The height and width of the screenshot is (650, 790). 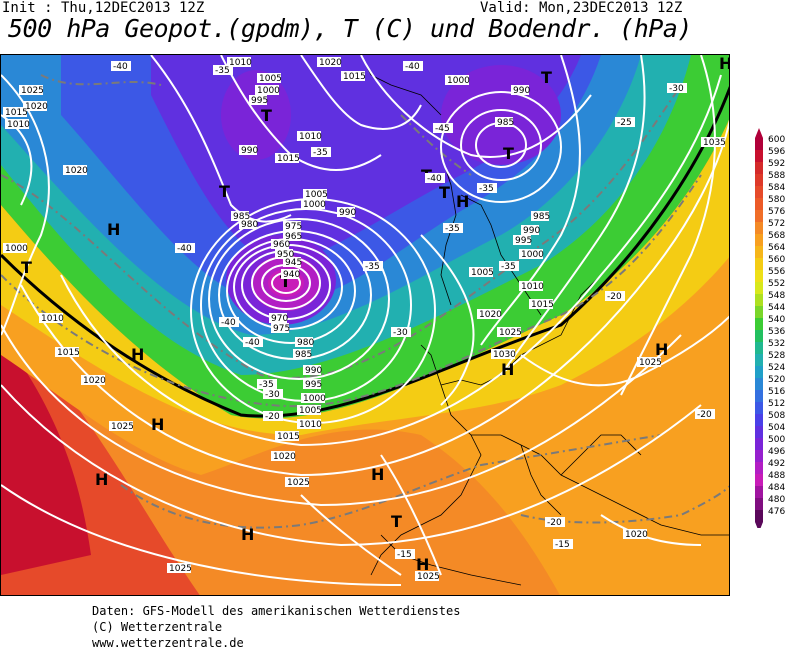 I want to click on legend-label: 512, so click(x=776, y=404).